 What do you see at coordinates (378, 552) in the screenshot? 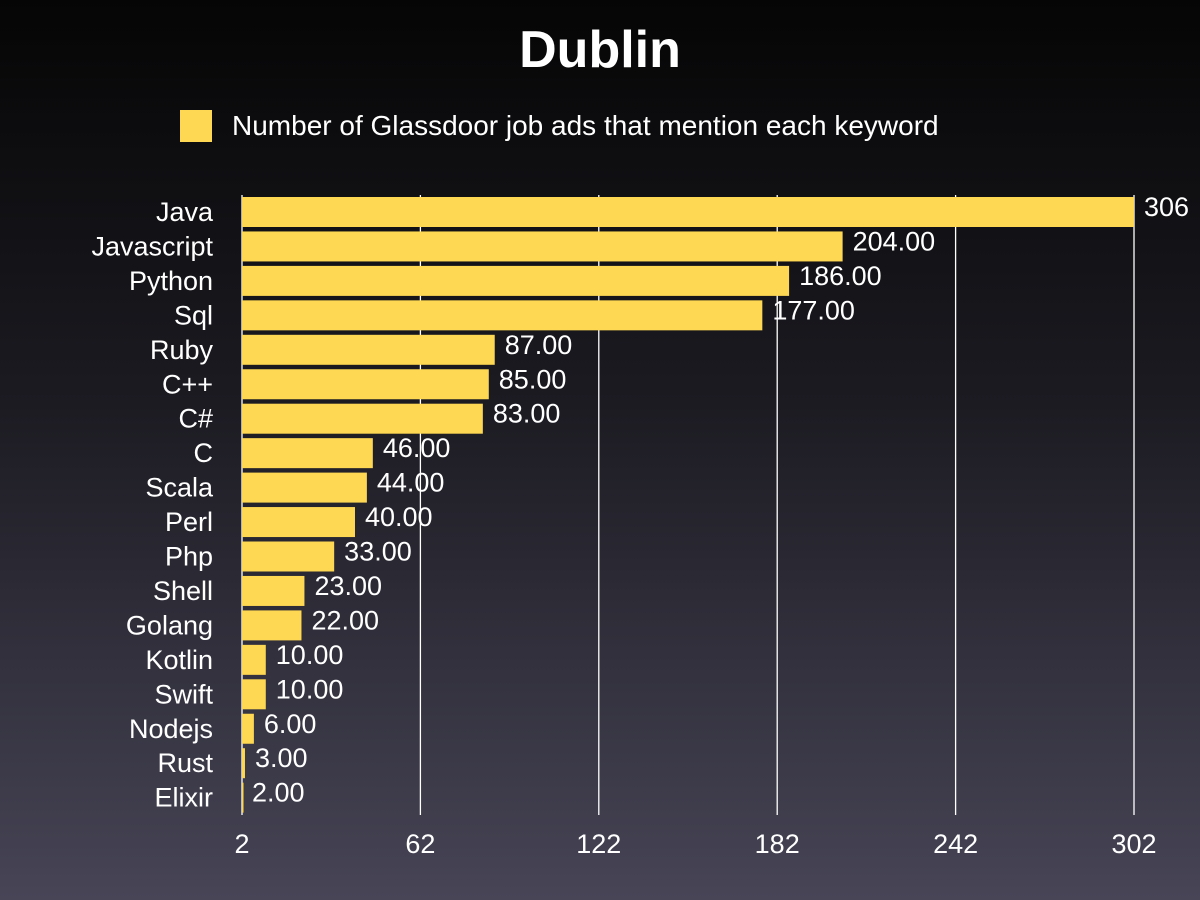
I see `data-label: 33.00` at bounding box center [378, 552].